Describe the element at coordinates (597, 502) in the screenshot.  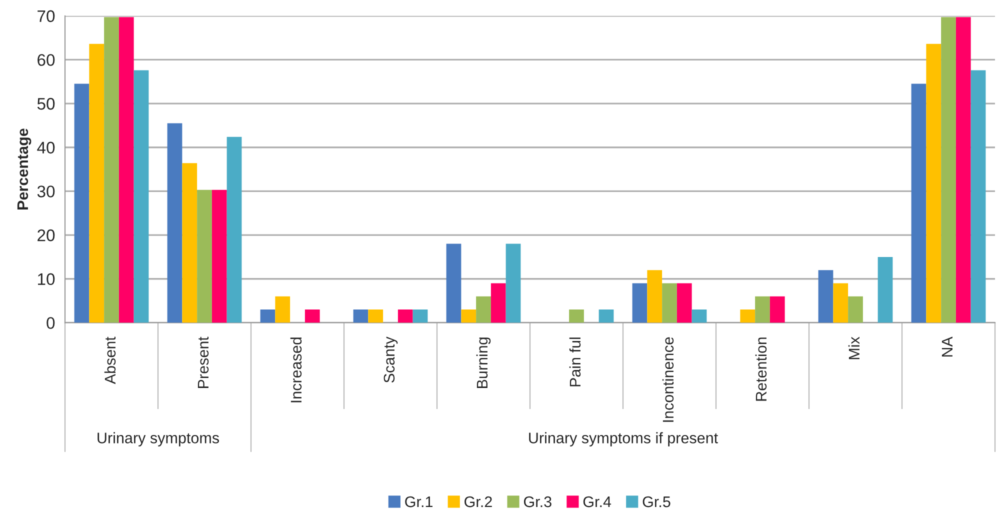
I see `legend-label: Gr.4` at that location.